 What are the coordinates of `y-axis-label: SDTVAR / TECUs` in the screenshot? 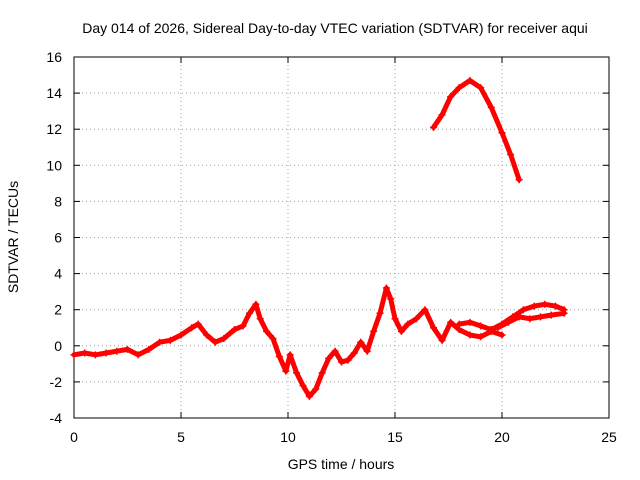 It's located at (13, 237).